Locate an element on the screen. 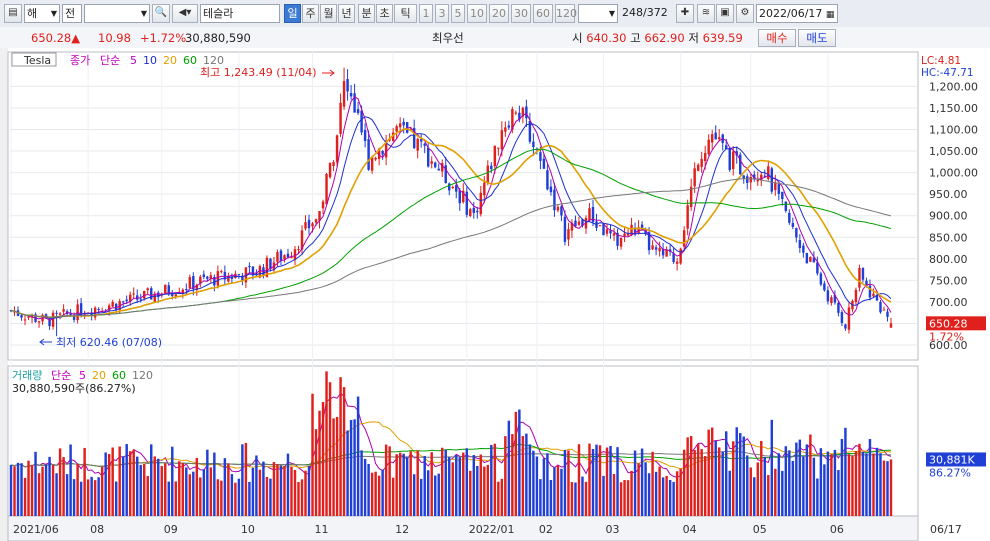  interval-button: 5 is located at coordinates (458, 13).